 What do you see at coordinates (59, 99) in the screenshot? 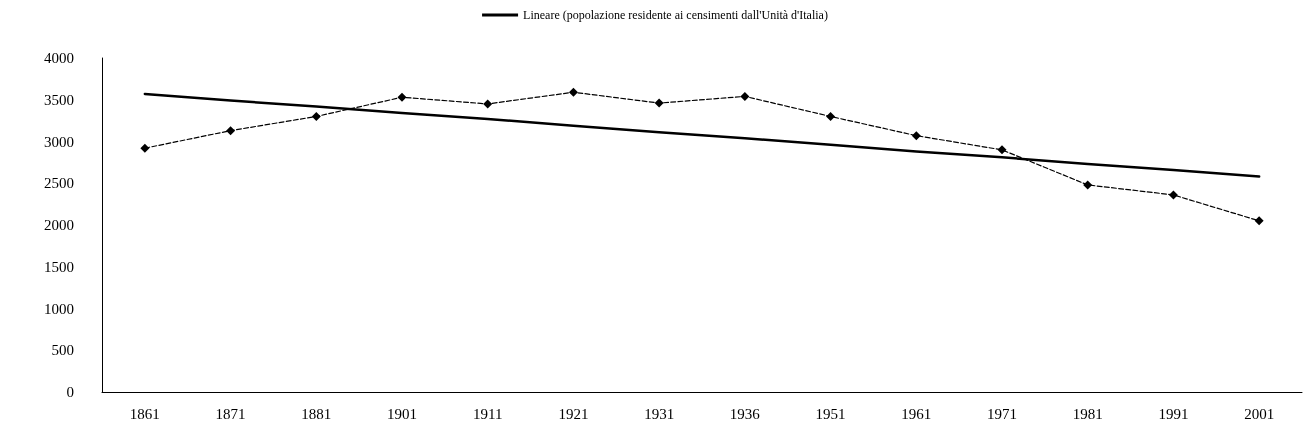
I see `y-tick-label: 3500` at bounding box center [59, 99].